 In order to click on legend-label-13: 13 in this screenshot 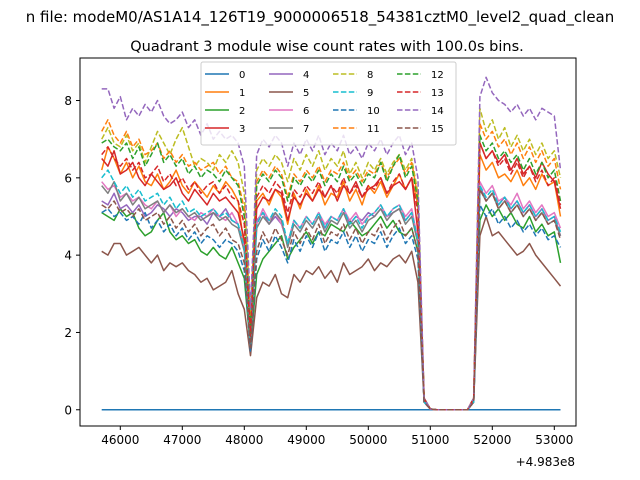, I will do `click(437, 93)`.